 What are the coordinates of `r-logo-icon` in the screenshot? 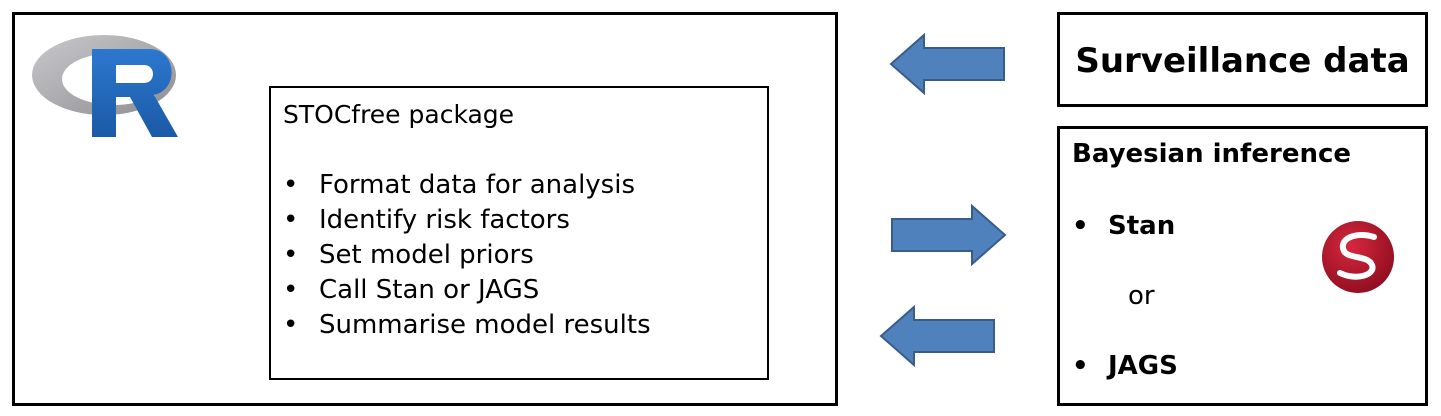 It's located at (105, 86).